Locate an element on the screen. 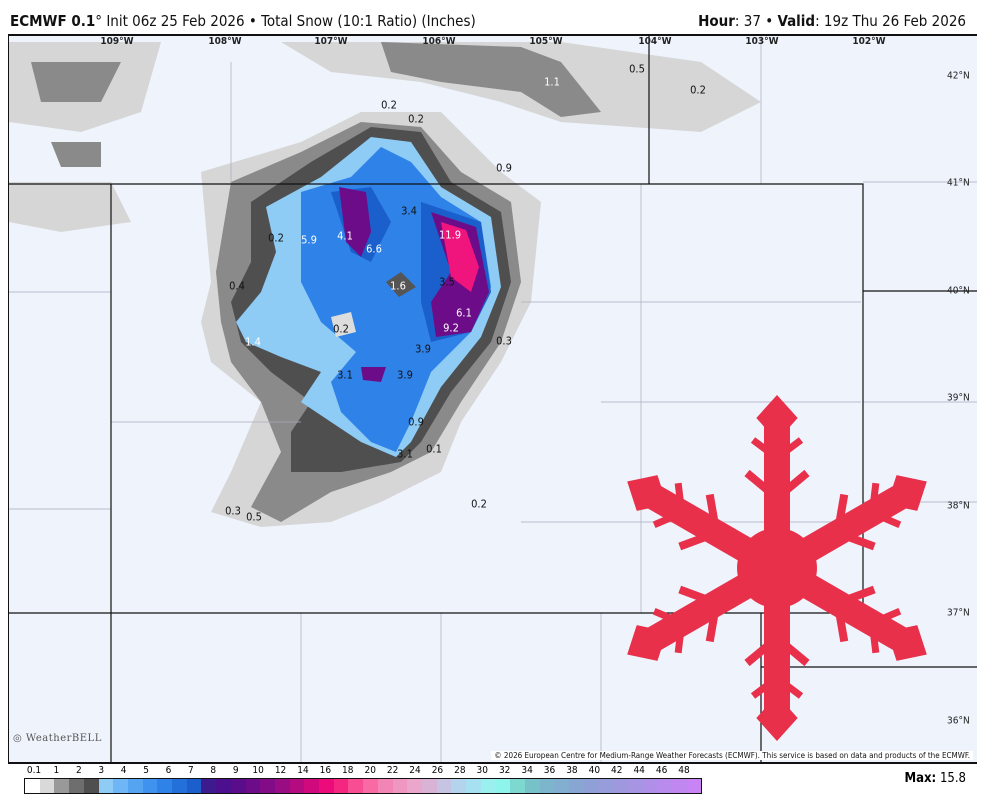 This screenshot has height=808, width=984. snow-value: 3.9 is located at coordinates (405, 375).